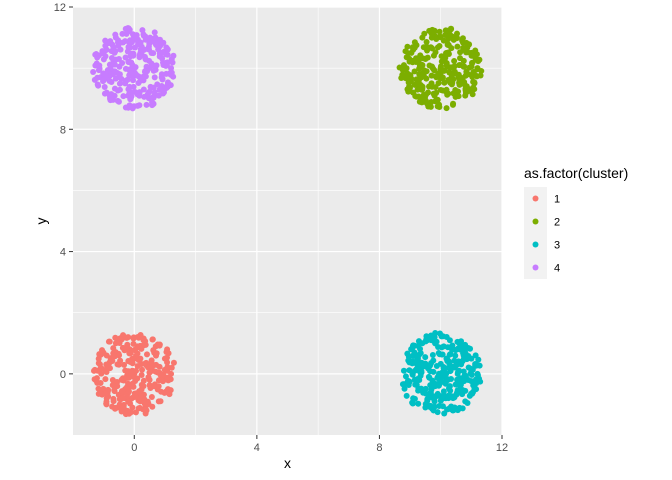 This screenshot has height=480, width=672. What do you see at coordinates (63, 375) in the screenshot?
I see `y-tick-label: 0` at bounding box center [63, 375].